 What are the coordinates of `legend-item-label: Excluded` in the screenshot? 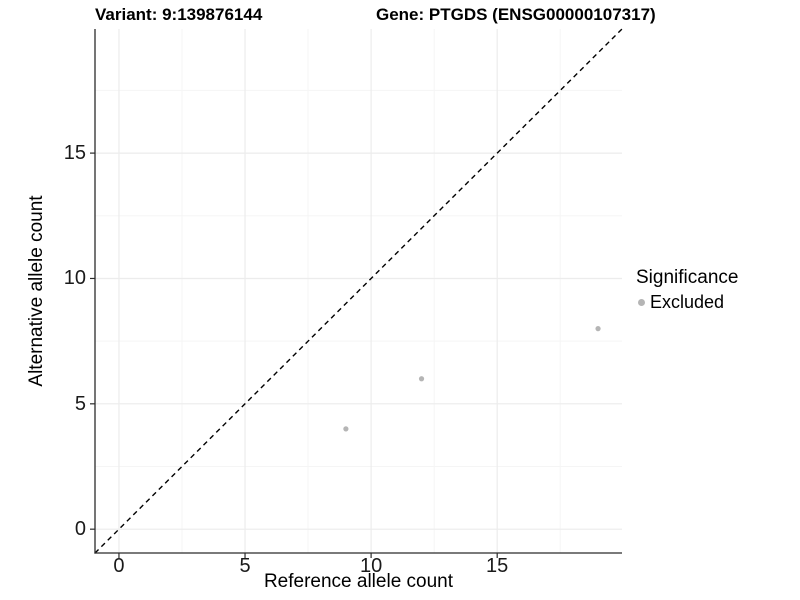 It's located at (687, 302).